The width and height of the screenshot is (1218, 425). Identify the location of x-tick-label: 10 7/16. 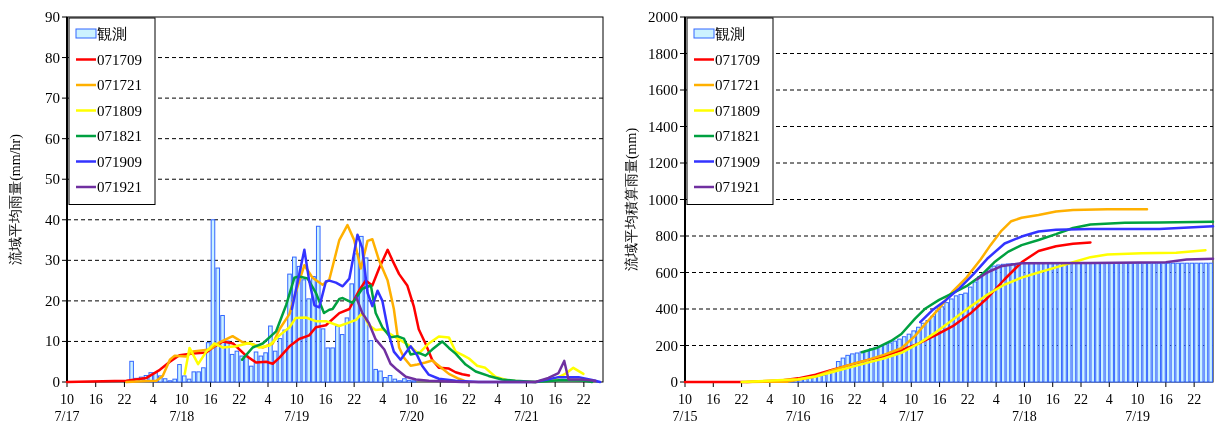
(798, 408).